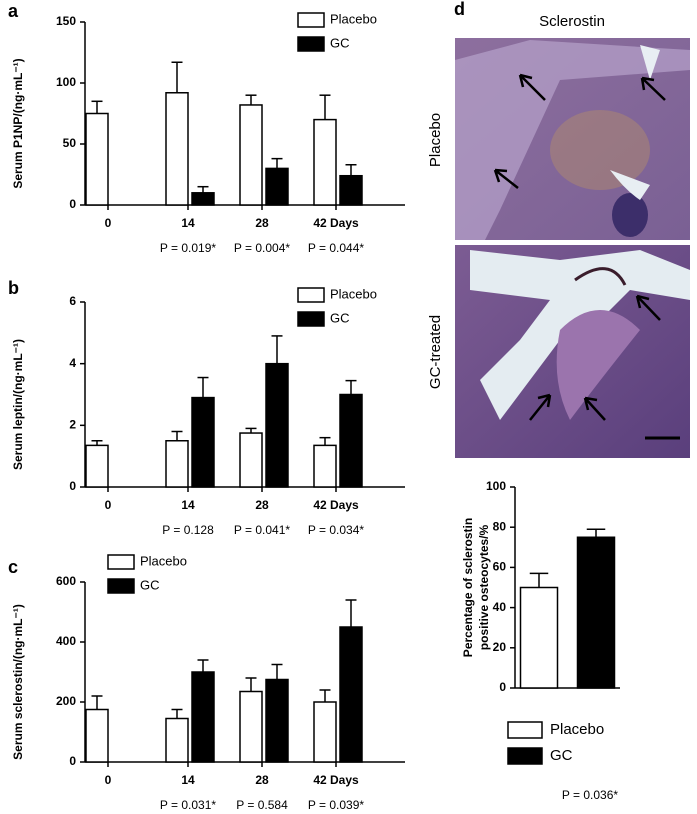 The width and height of the screenshot is (697, 814). I want to click on y-axis-label: Serum leptin/(ng·mL⁻¹), so click(18, 404).